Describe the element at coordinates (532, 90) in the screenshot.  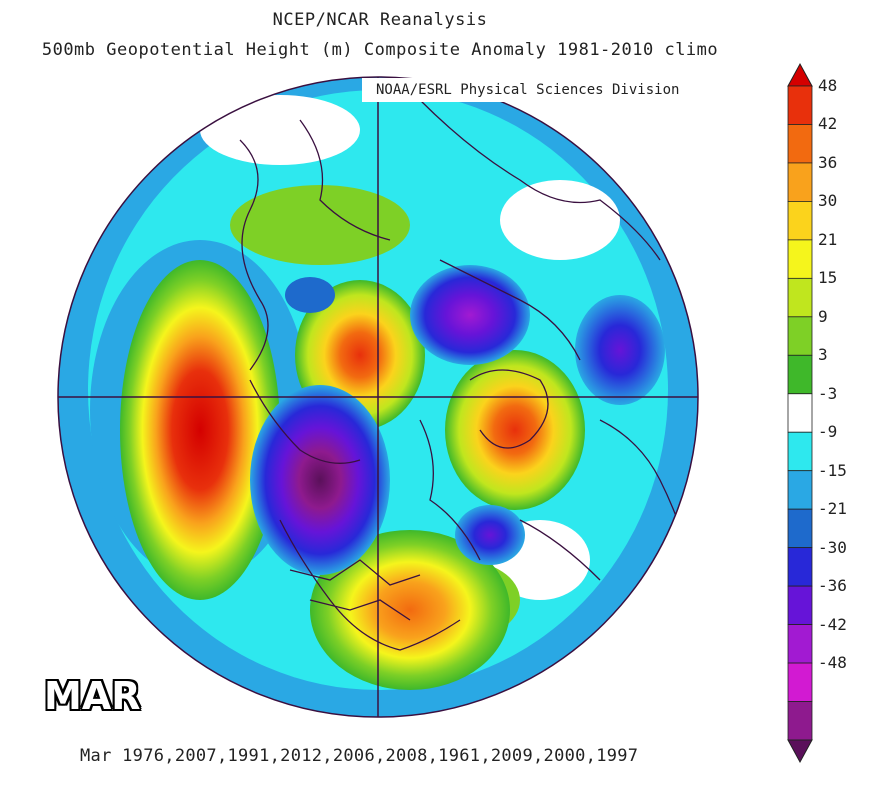
I see `credit-label: NOAA/ESRL Physical Sciences Division` at that location.